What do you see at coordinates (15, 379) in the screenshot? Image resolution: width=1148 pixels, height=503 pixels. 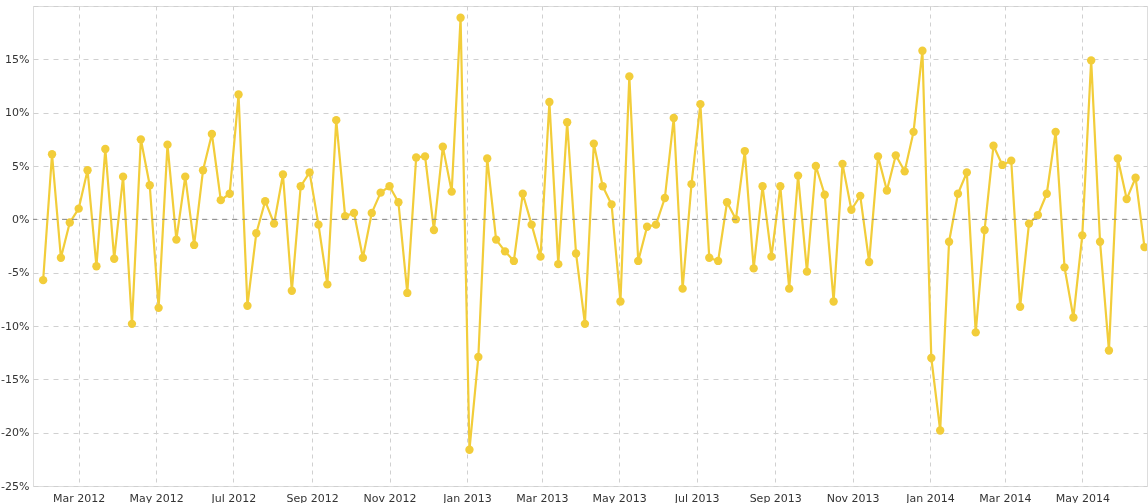 I see `y-tick-label: -15%` at bounding box center [15, 379].